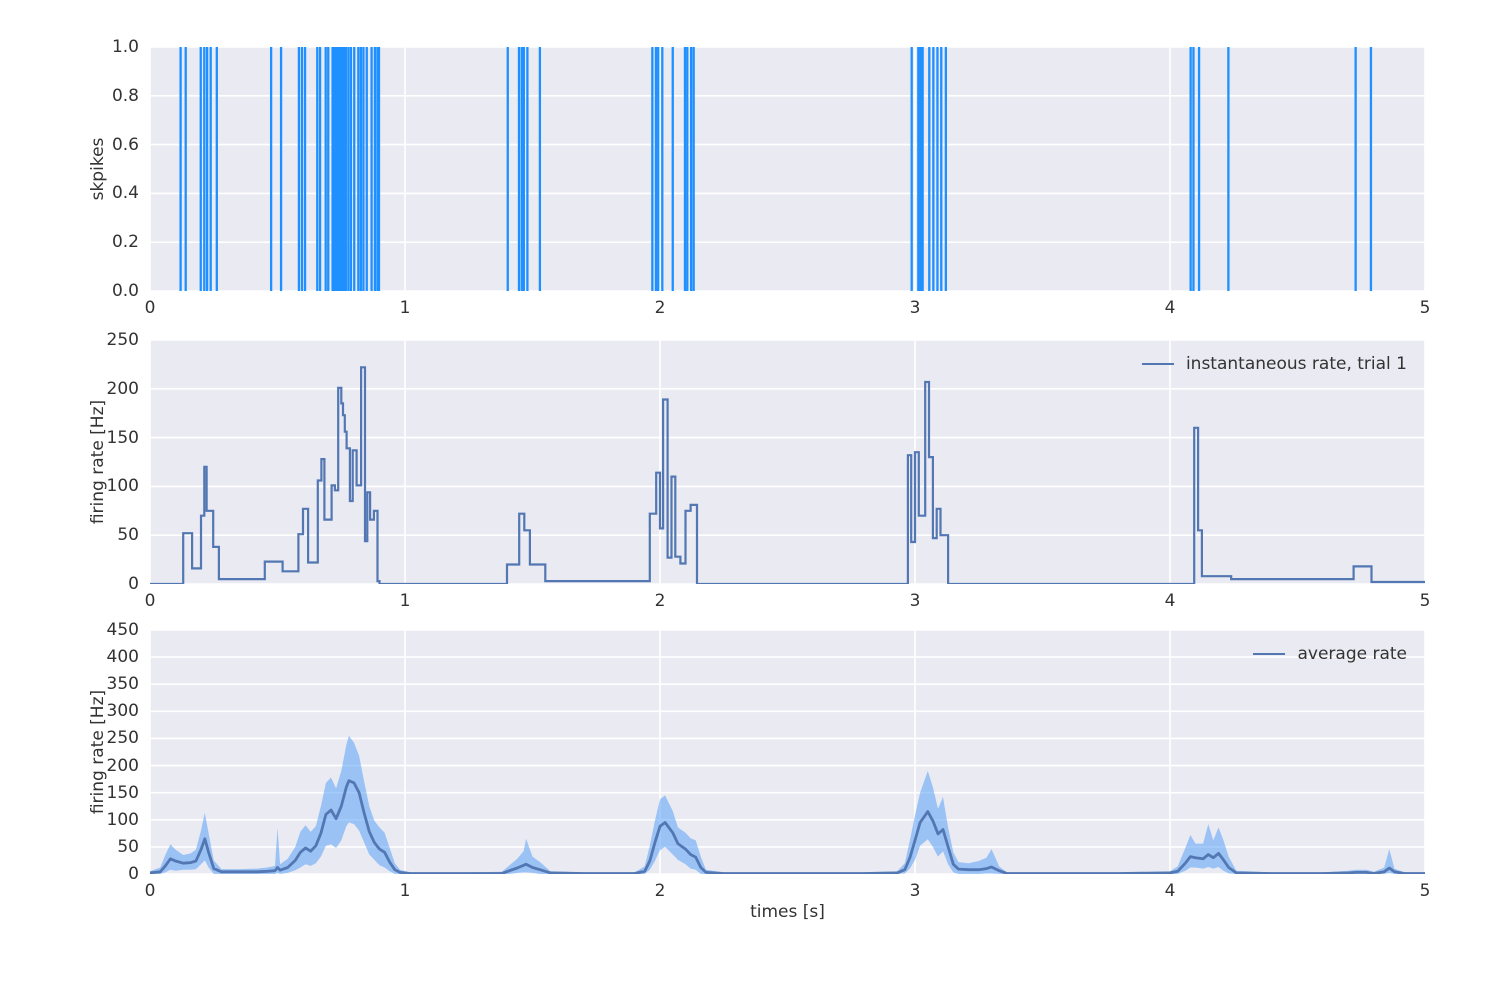  I want to click on legend-label: instantaneous rate, trial 1, so click(1296, 364).